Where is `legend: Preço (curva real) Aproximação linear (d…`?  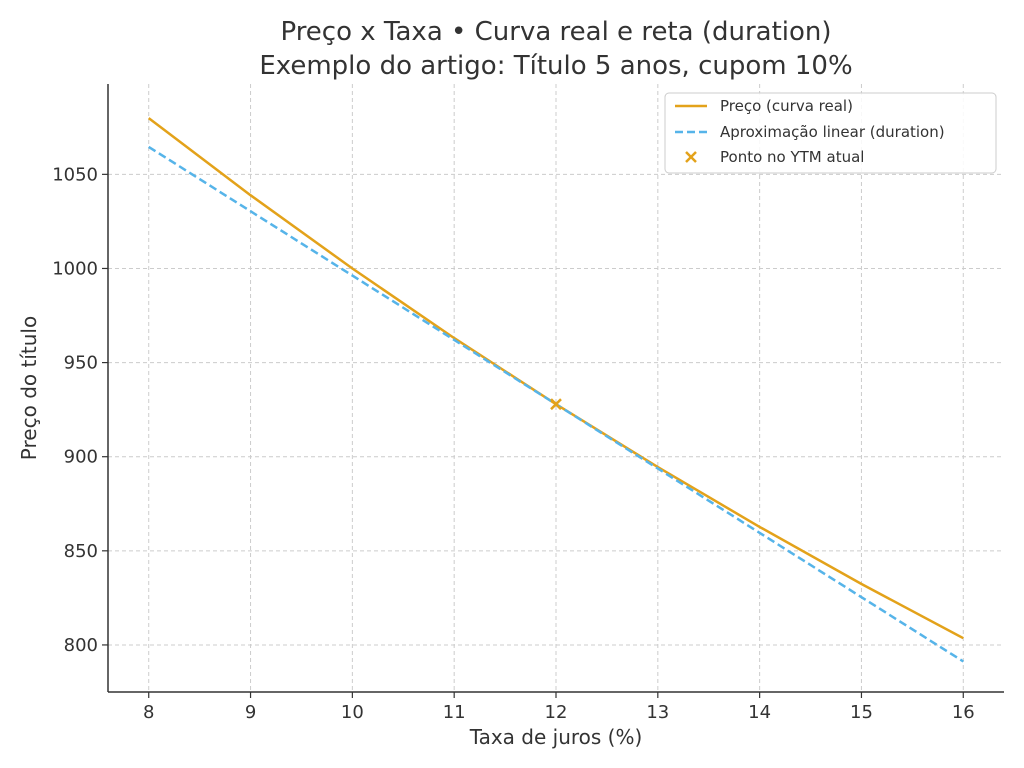 legend: Preço (curva real) Aproximação linear (d… is located at coordinates (830, 133).